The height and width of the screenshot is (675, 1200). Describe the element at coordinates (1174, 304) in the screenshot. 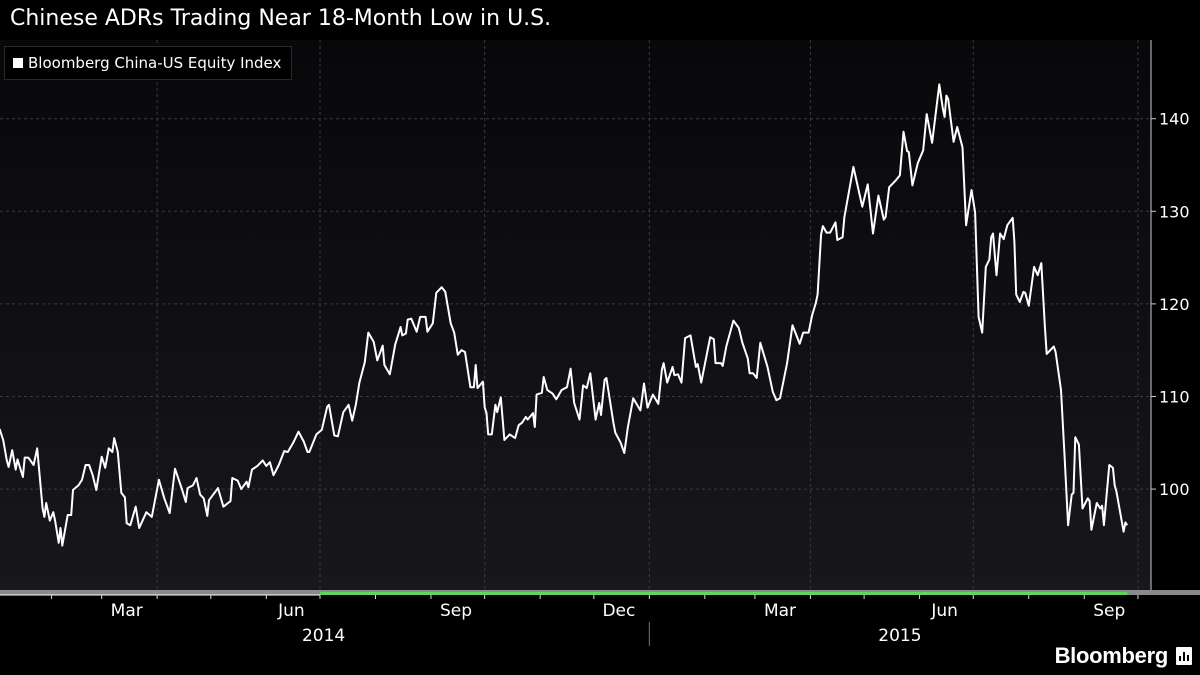

I see `y-tick-label: 120` at that location.